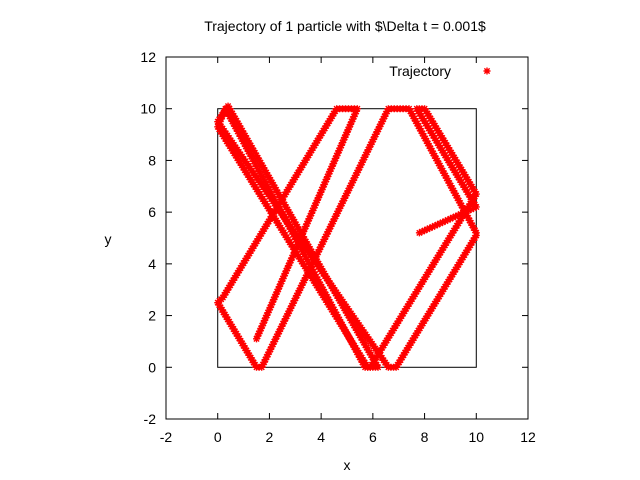 This screenshot has height=480, width=640. Describe the element at coordinates (150, 419) in the screenshot. I see `y-tick-label: -2` at that location.